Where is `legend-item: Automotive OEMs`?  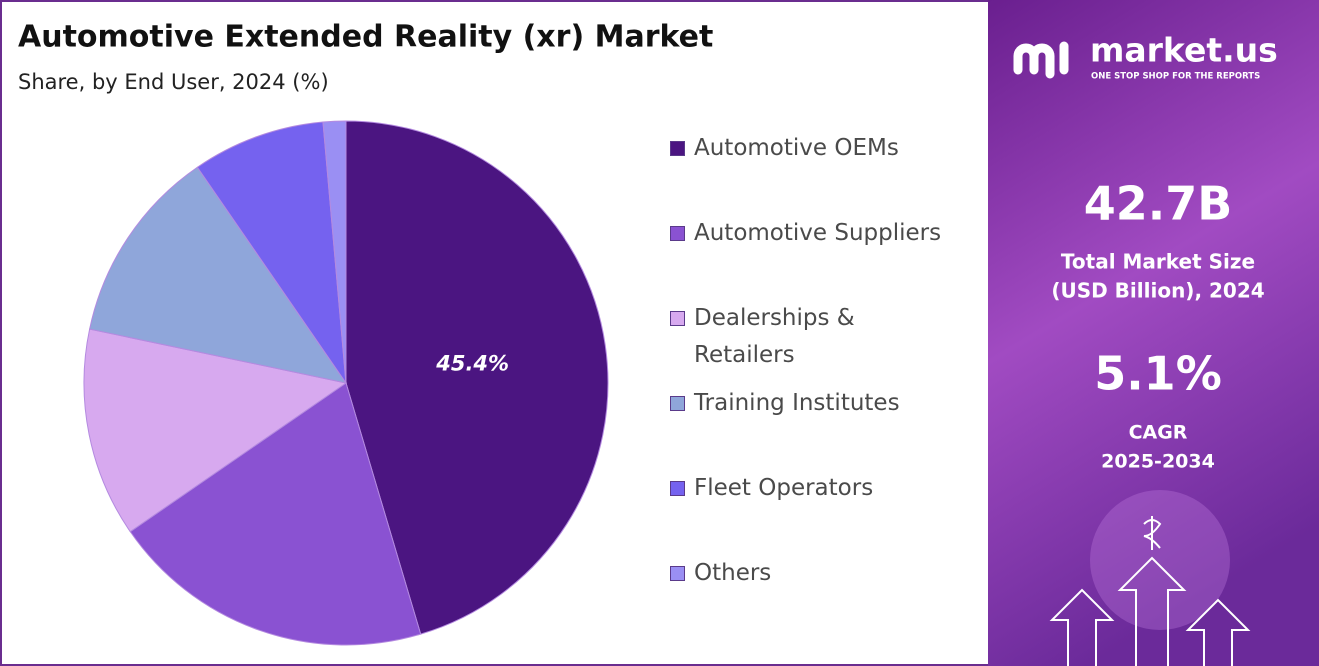
legend-item: Automotive OEMs is located at coordinates (784, 148).